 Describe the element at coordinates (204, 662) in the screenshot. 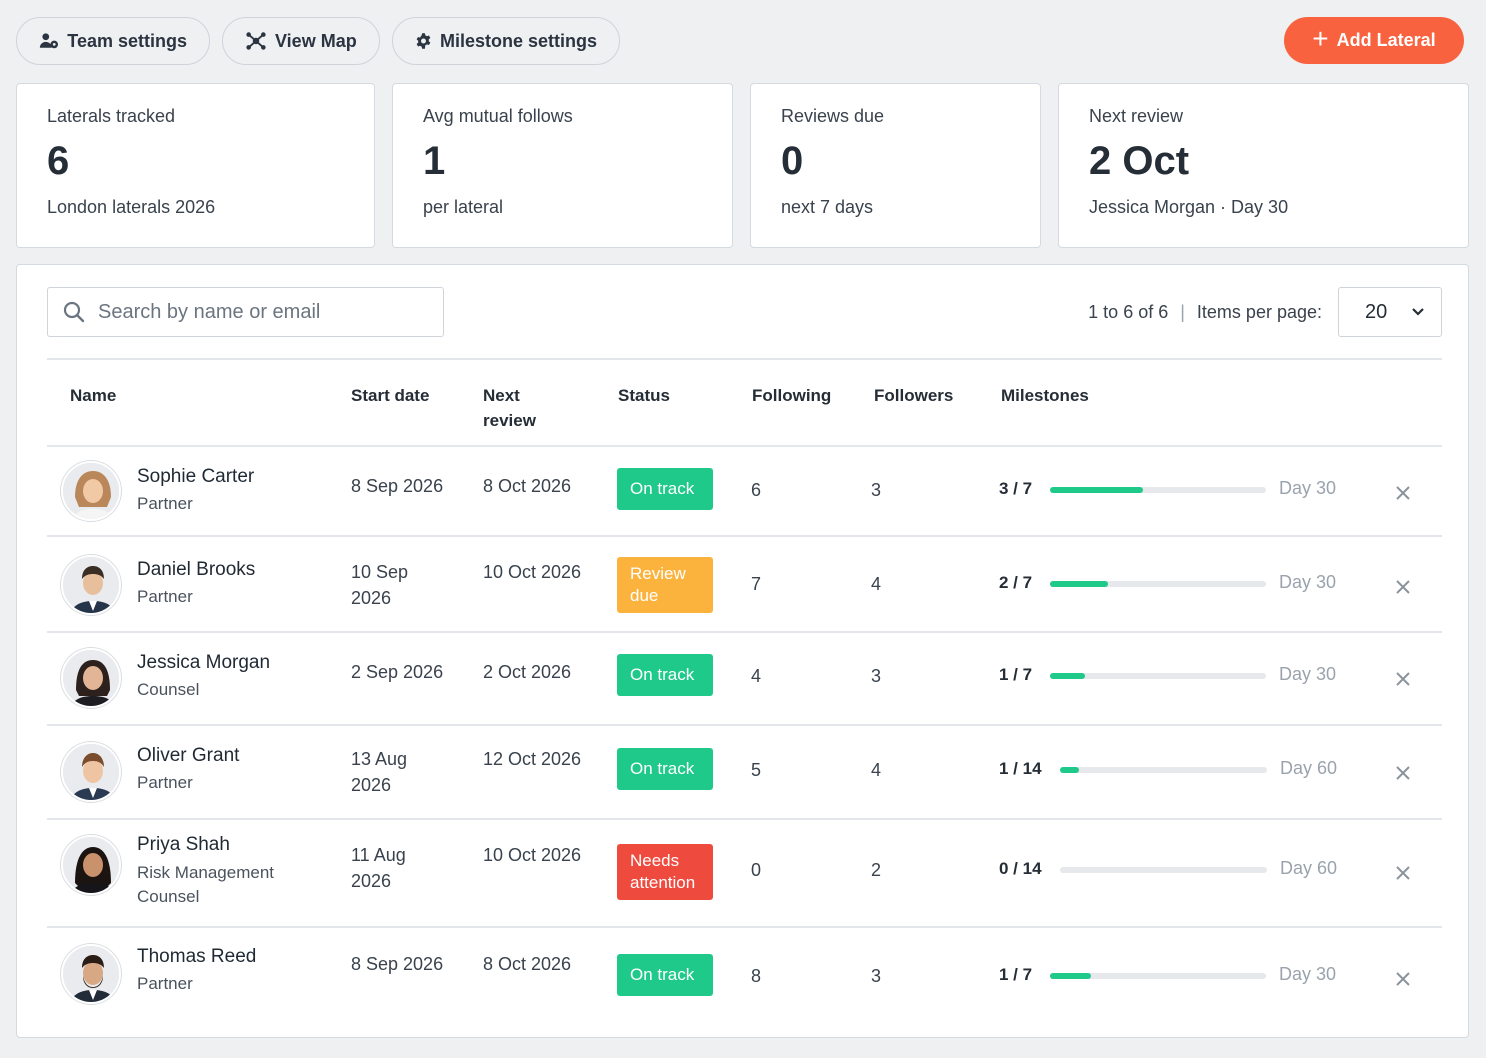

I see `lateral-name: Jessica Morgan` at that location.